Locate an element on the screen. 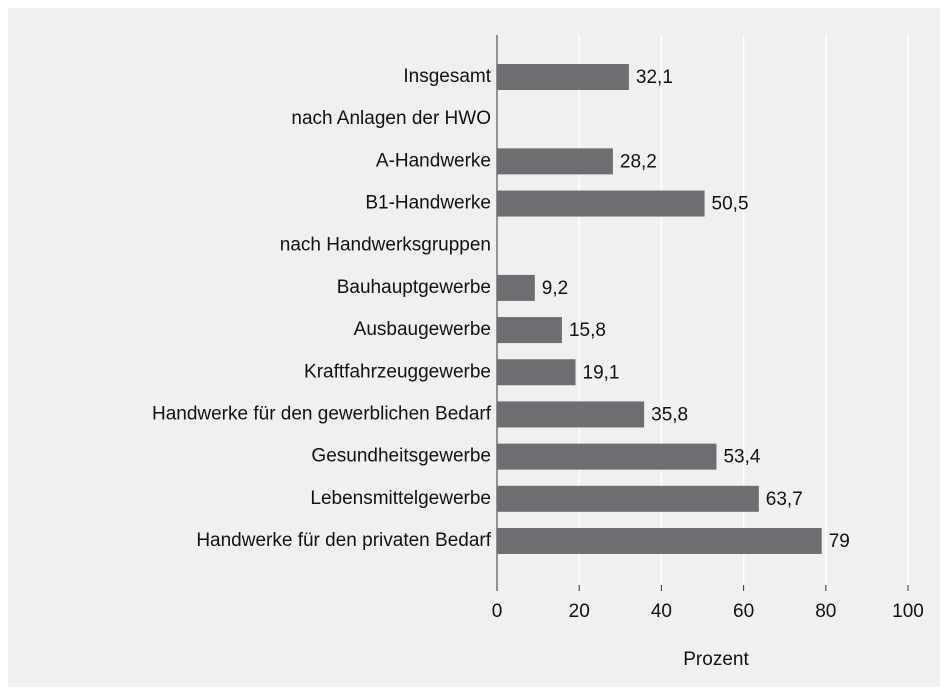  x-tick-label: 40 is located at coordinates (661, 611).